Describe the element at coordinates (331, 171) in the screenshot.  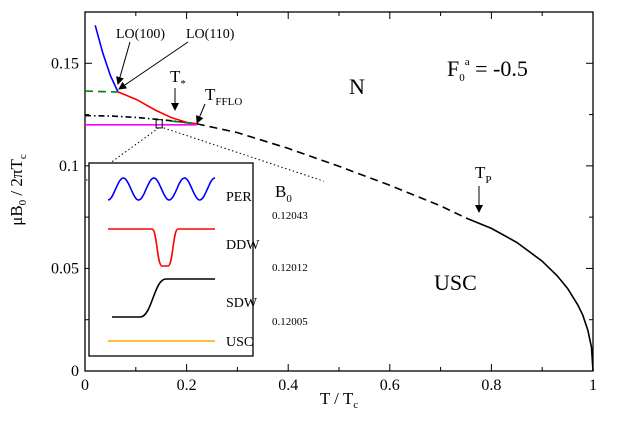
I see `series-n_boundary_dashed` at that location.